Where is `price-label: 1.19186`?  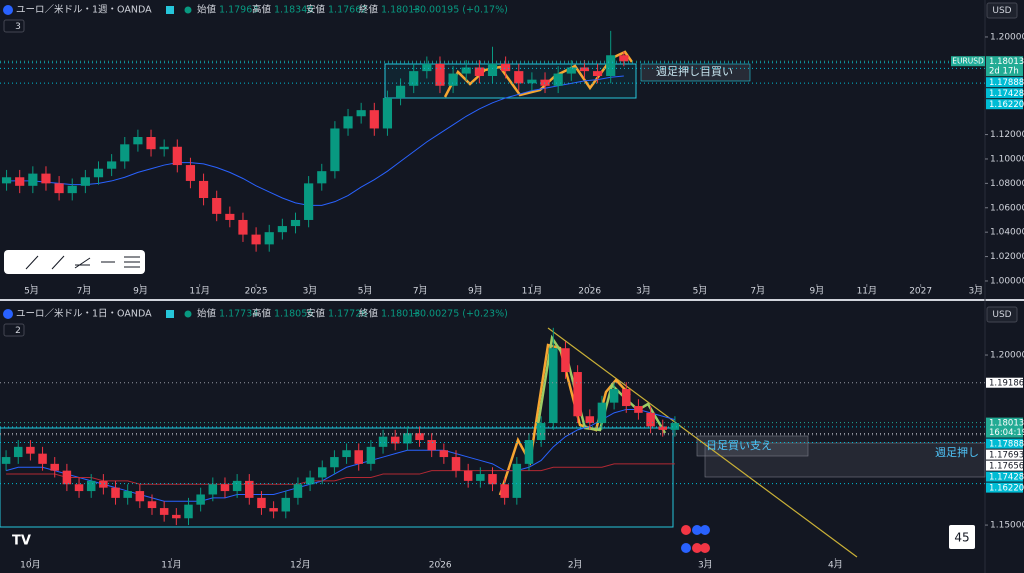
price-label: 1.19186 is located at coordinates (1006, 384).